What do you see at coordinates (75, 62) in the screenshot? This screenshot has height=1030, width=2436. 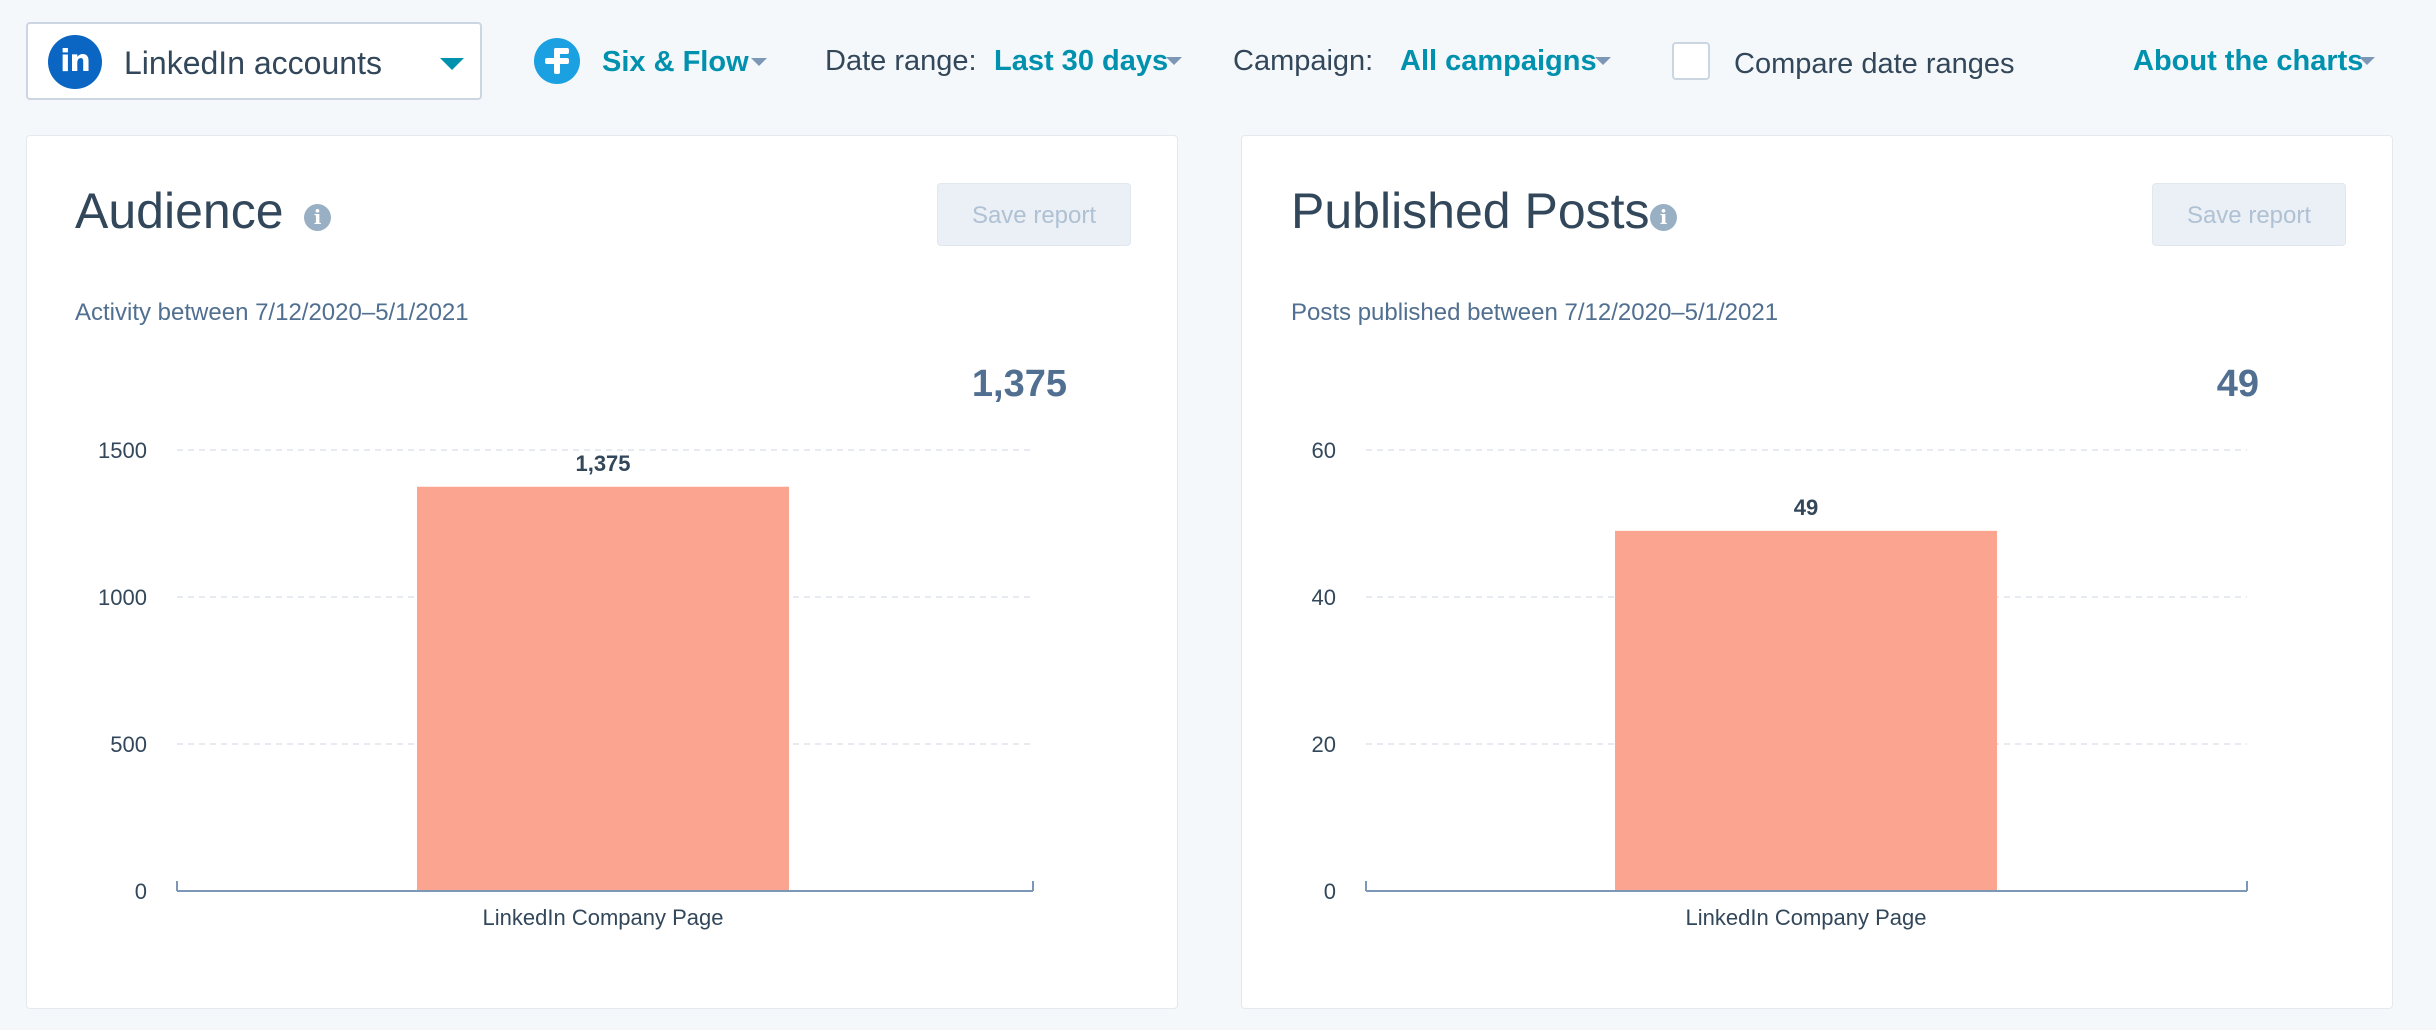 I see `linkedin-icon: in` at bounding box center [75, 62].